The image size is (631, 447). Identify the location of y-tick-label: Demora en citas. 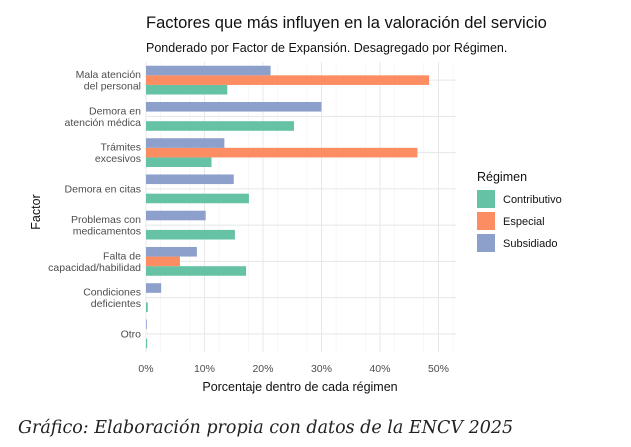
(103, 190).